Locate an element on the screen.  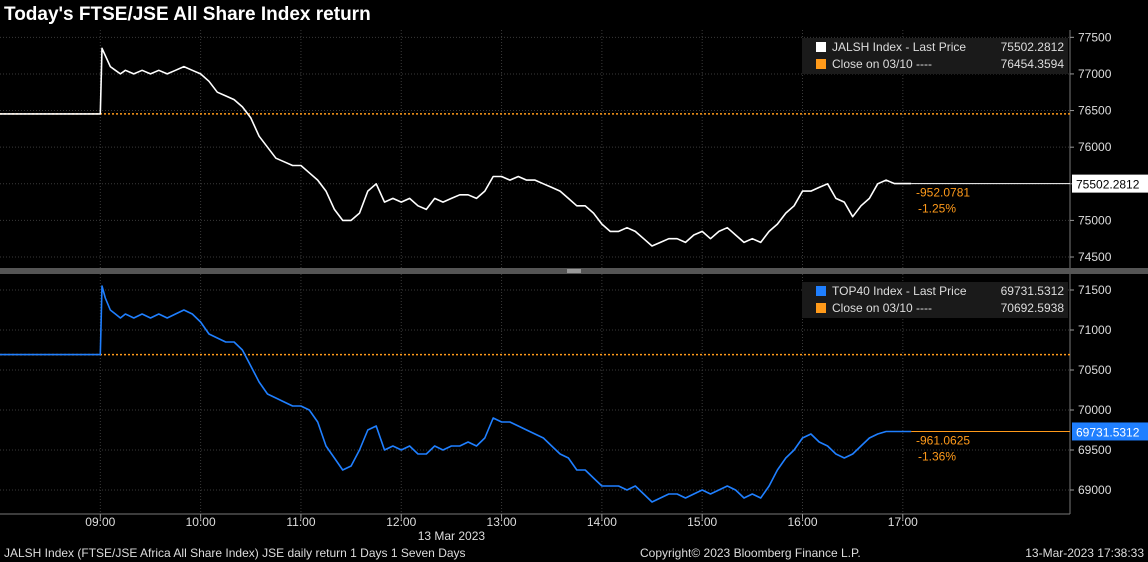
x-tick-label: 11:00 is located at coordinates (300, 522).